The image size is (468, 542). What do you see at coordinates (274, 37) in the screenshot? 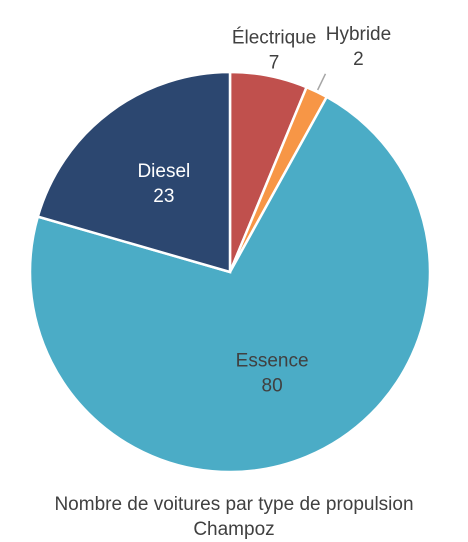
I see `data-label-name: Électrique` at bounding box center [274, 37].